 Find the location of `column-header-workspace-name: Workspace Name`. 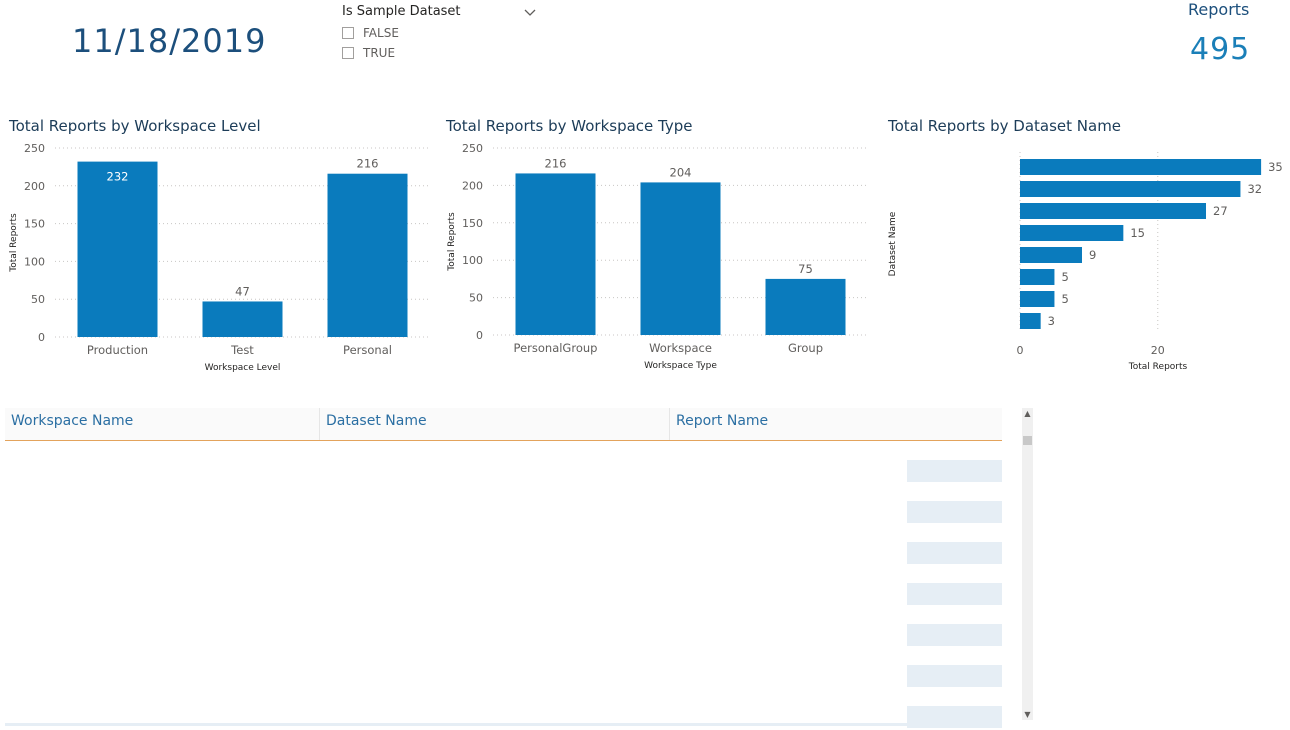

column-header-workspace-name: Workspace Name is located at coordinates (162, 424).